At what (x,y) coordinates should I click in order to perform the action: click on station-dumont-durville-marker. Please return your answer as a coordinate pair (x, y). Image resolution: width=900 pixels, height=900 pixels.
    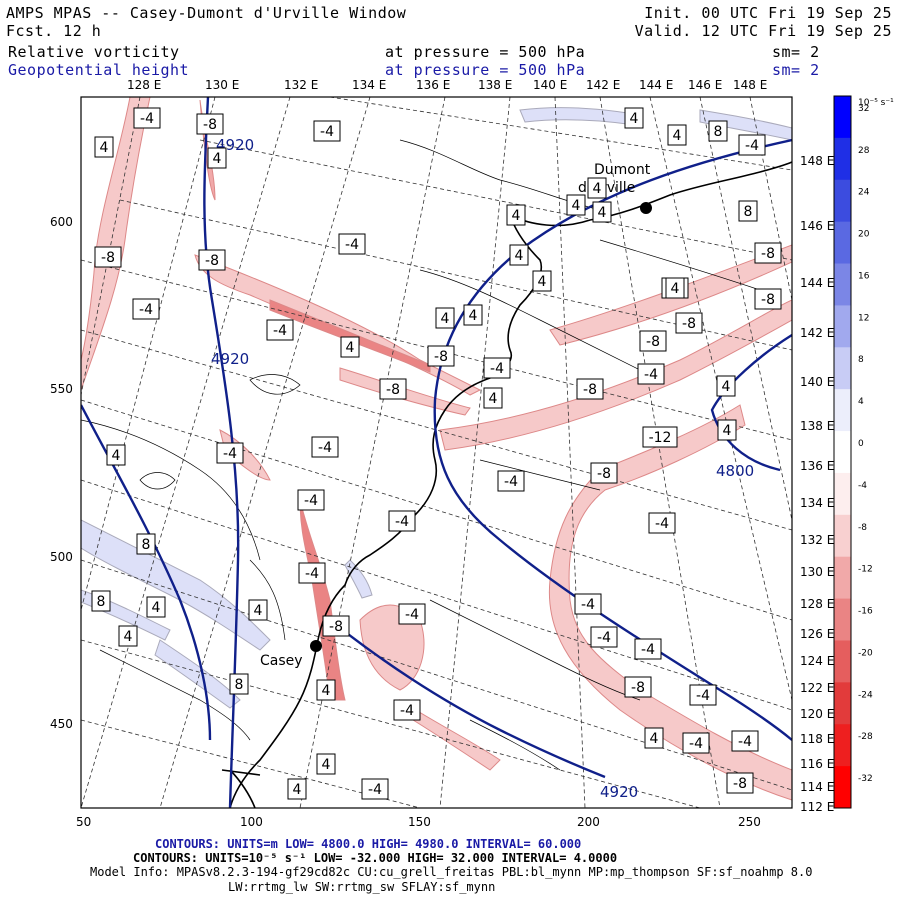
    Looking at the image, I should click on (646, 208).